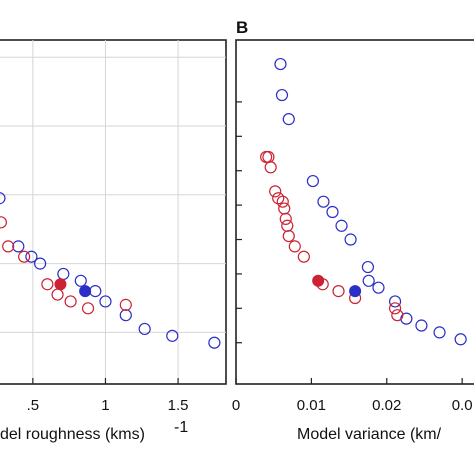  What do you see at coordinates (369, 434) in the screenshot?
I see `panel-b-x-axis-title: Model variance (km/` at bounding box center [369, 434].